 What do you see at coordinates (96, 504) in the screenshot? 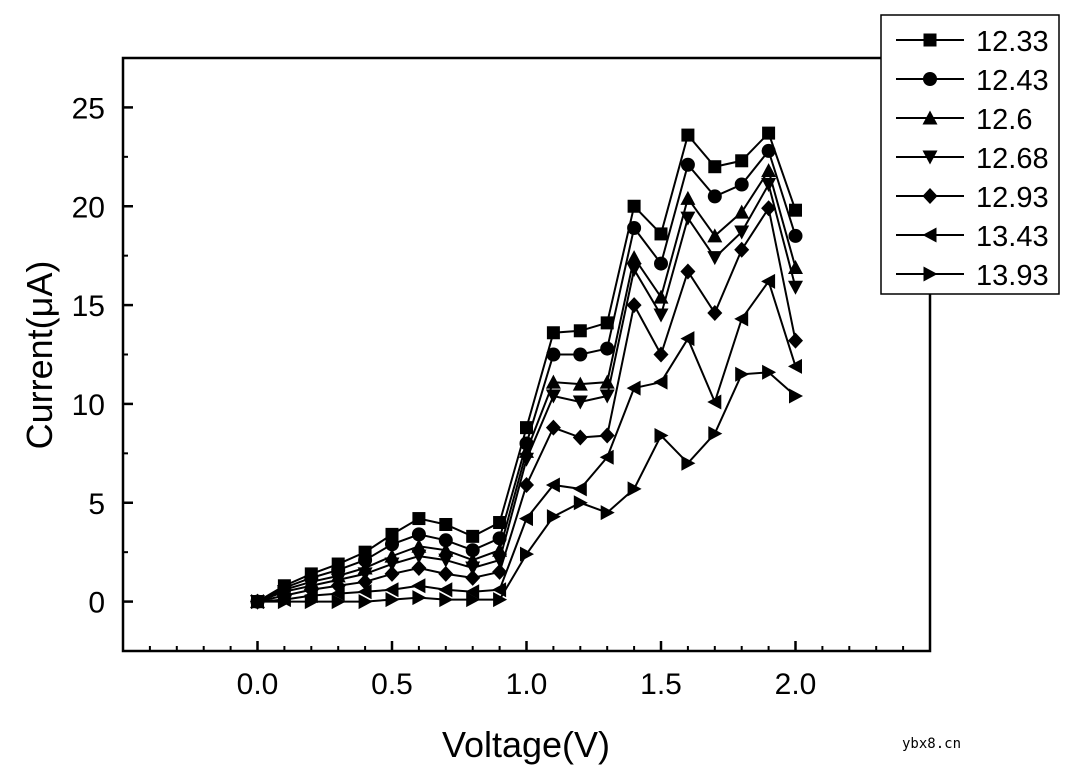
I see `y-tick-label: 5` at bounding box center [96, 504].